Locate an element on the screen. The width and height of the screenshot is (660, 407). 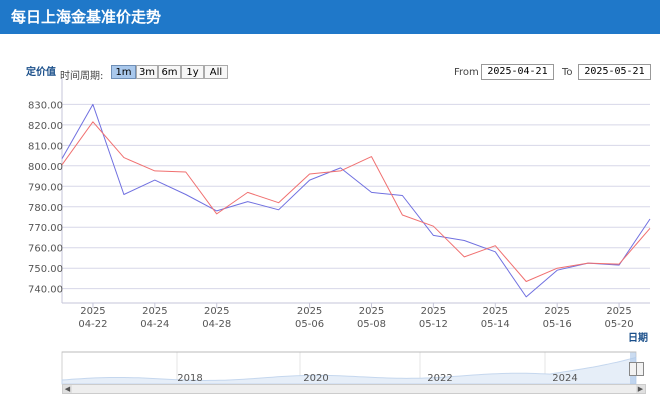
x-tick-date: 05-16 is located at coordinates (557, 324).